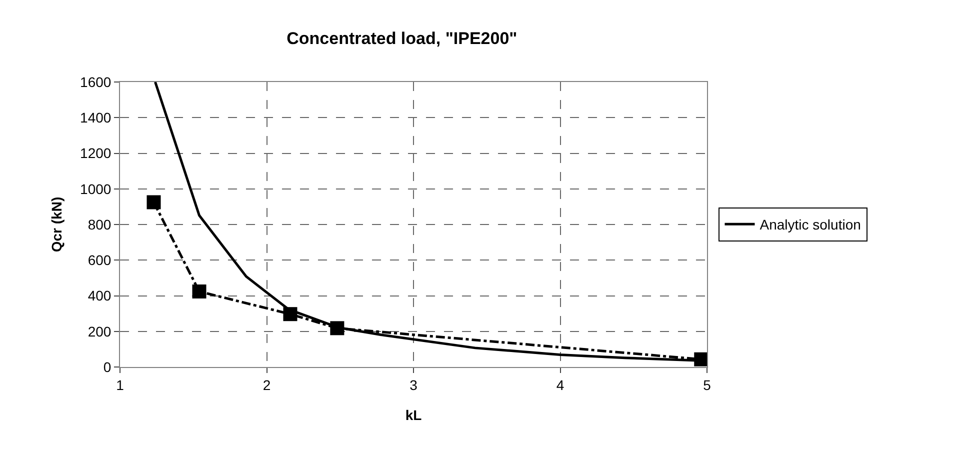 The width and height of the screenshot is (957, 459). I want to click on y-tick-label: 600, so click(100, 260).